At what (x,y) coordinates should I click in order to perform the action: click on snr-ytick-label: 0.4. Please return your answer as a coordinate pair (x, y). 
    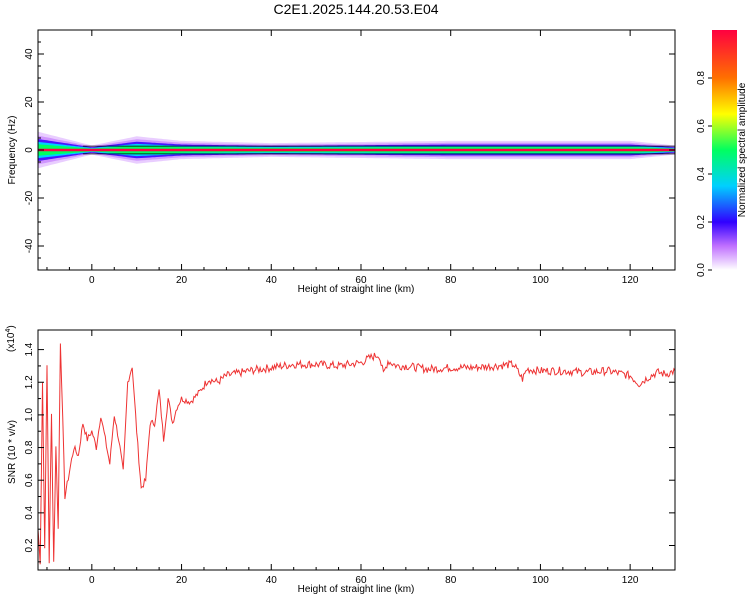
    Looking at the image, I should click on (29, 512).